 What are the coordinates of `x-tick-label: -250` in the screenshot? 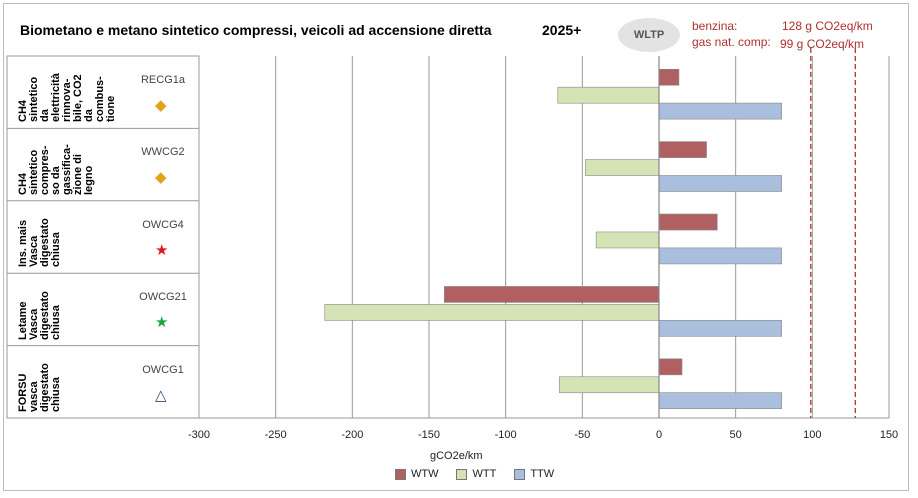 It's located at (276, 435).